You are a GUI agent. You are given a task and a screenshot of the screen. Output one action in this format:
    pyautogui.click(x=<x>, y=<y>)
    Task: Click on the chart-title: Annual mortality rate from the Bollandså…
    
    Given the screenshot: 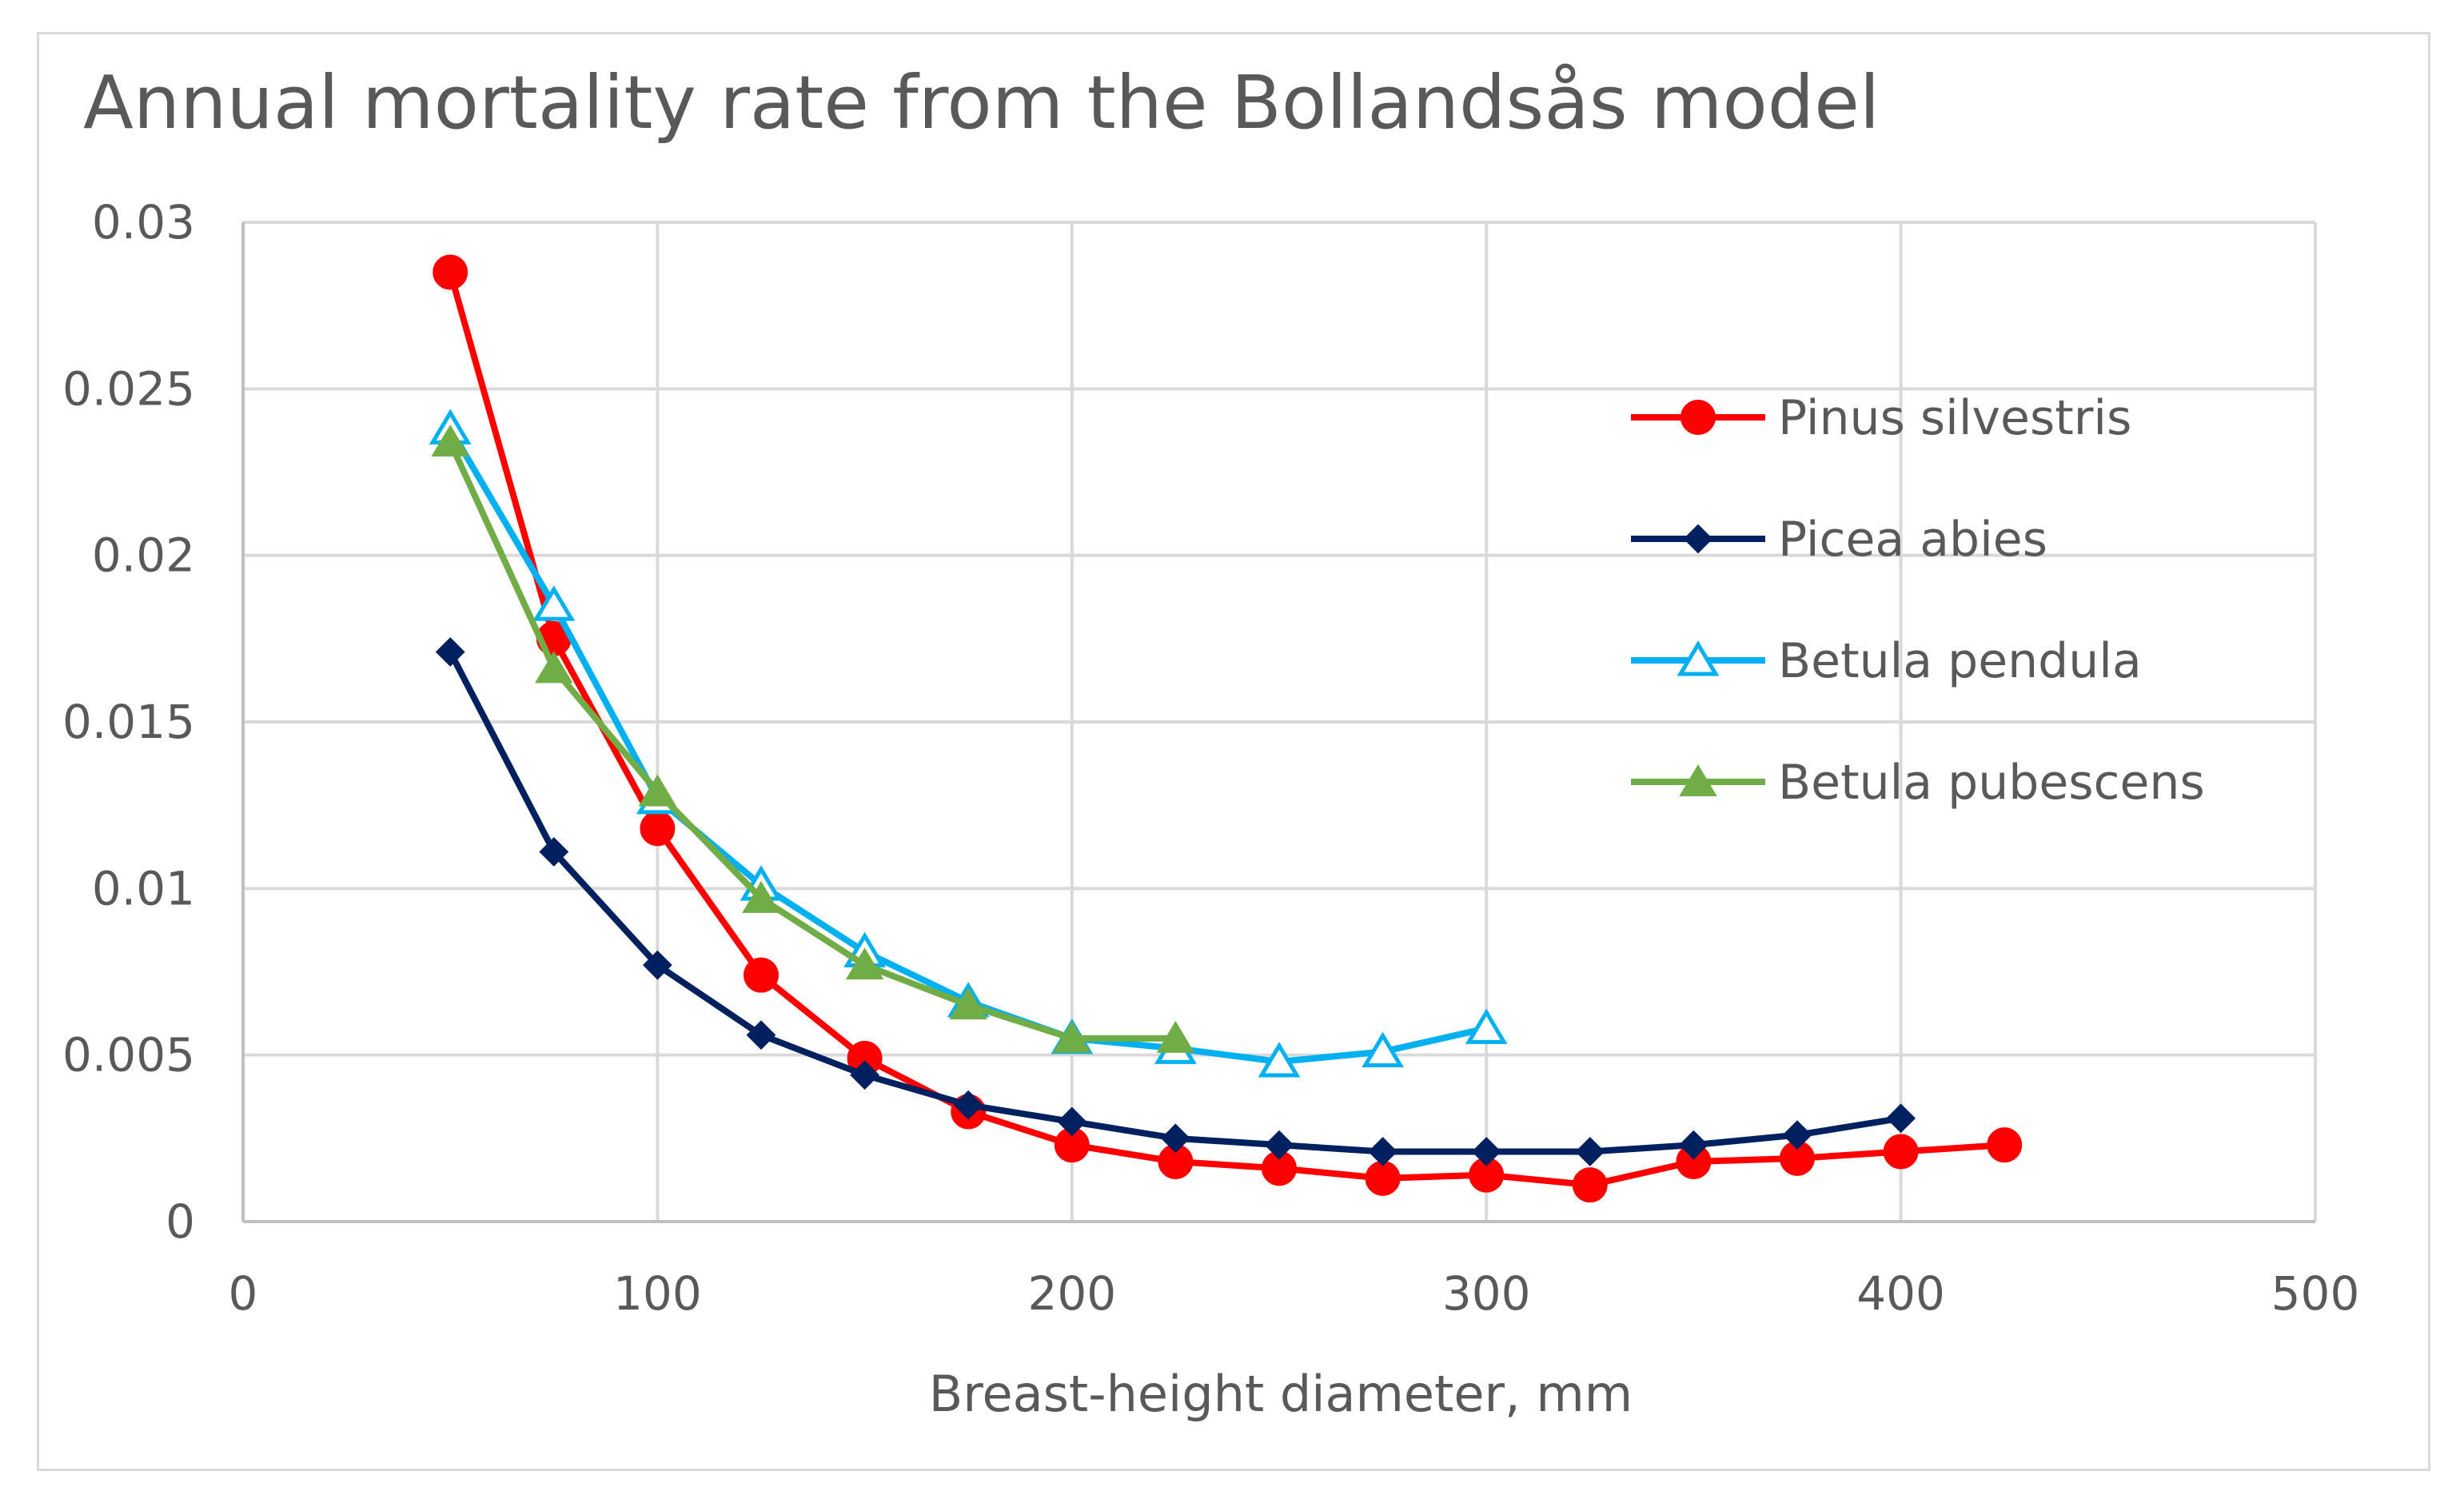 What is the action you would take?
    pyautogui.click(x=981, y=103)
    